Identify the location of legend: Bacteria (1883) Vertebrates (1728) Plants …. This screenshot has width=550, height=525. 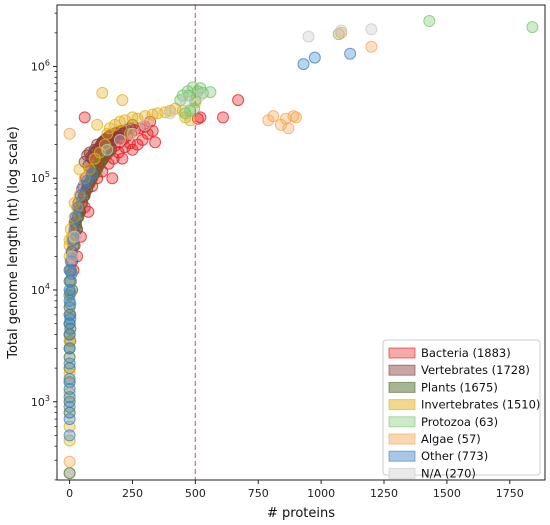
(461, 409).